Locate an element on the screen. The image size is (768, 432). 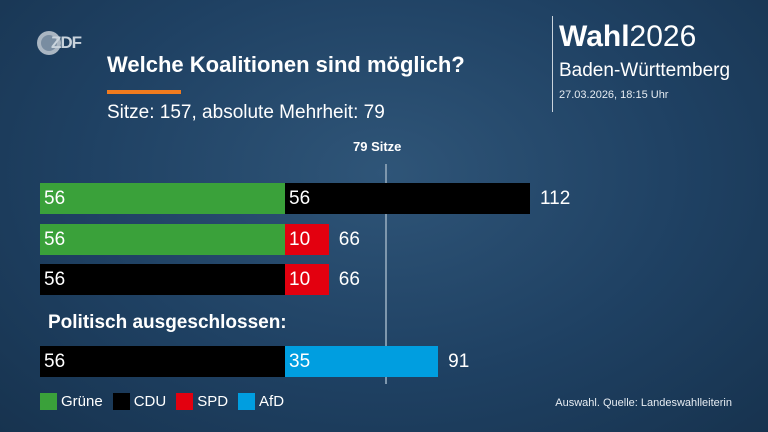
zdf-logo-icon is located at coordinates (49, 43).